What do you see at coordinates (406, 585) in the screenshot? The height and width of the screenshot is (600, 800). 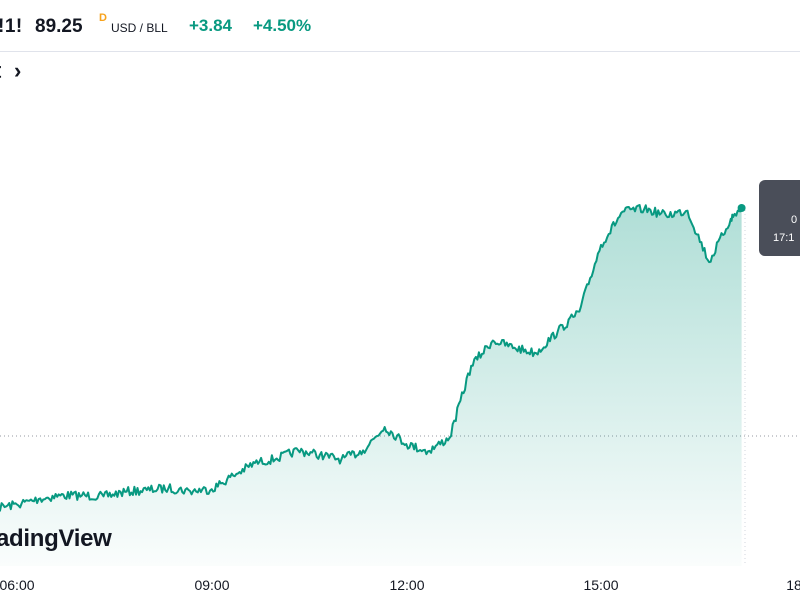 I see `x-axis-tick-label: 12:00` at bounding box center [406, 585].